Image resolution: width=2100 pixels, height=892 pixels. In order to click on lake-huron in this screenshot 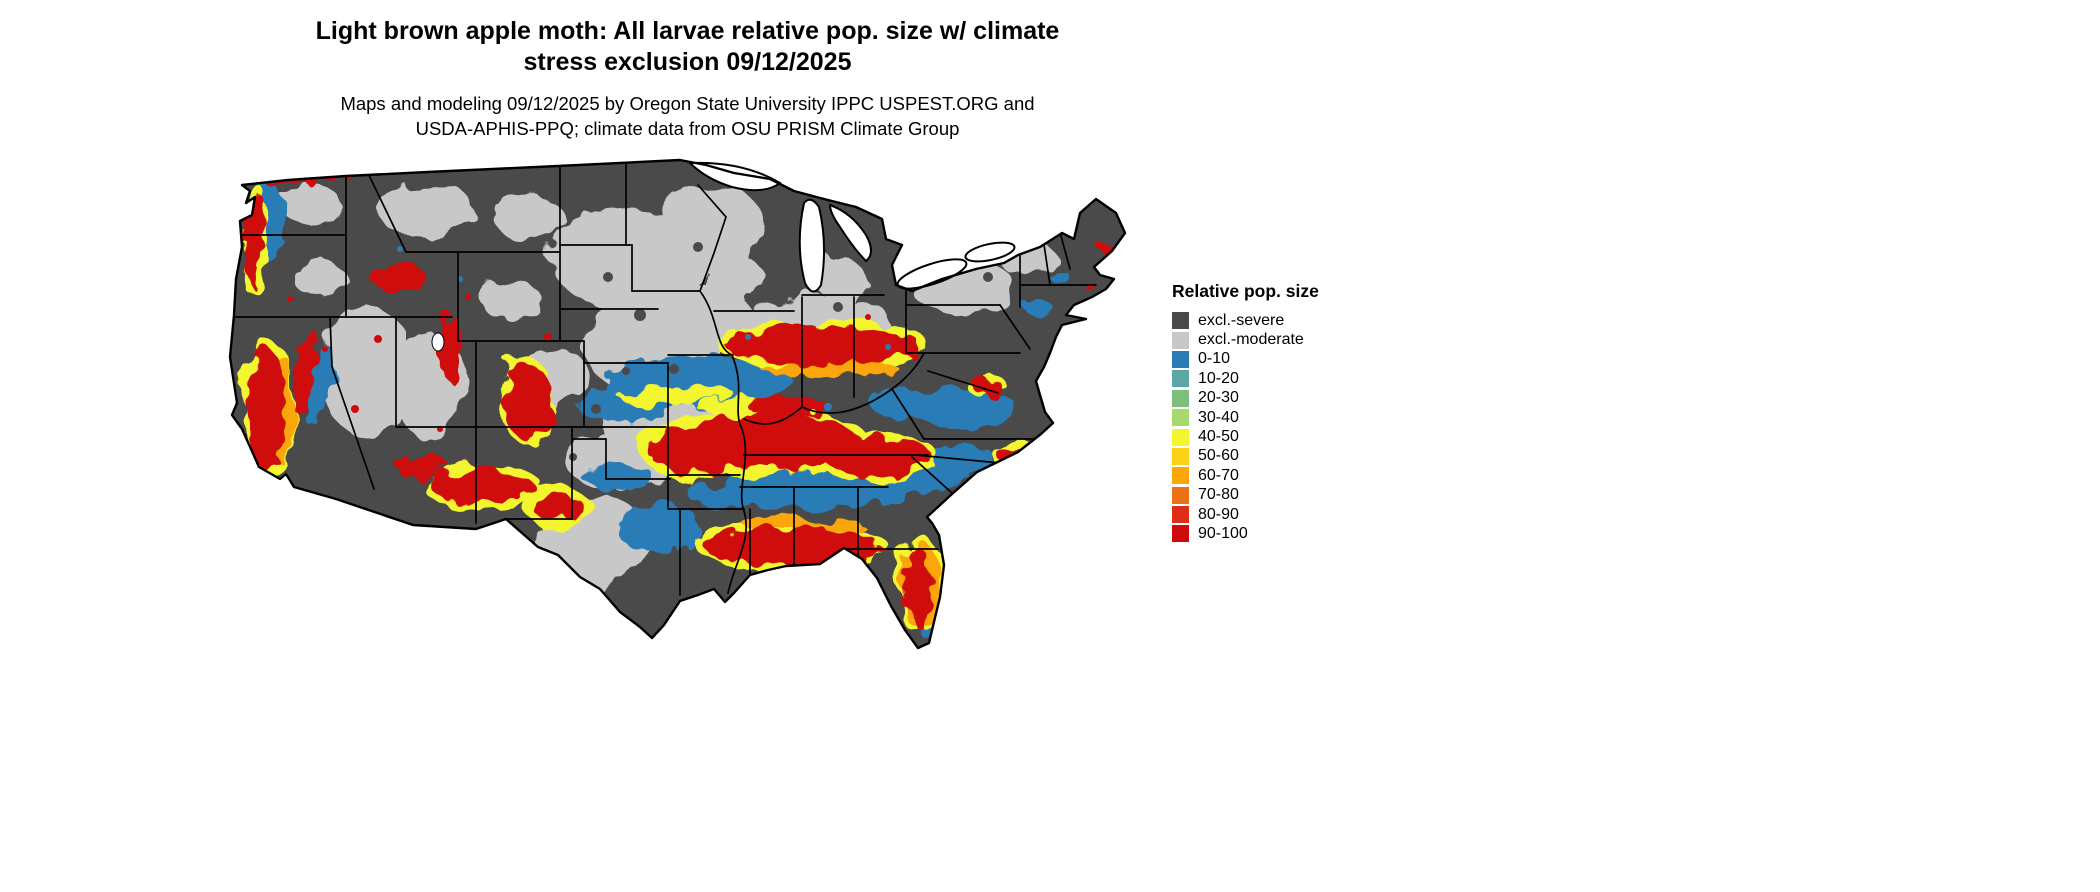, I will do `click(850, 233)`.